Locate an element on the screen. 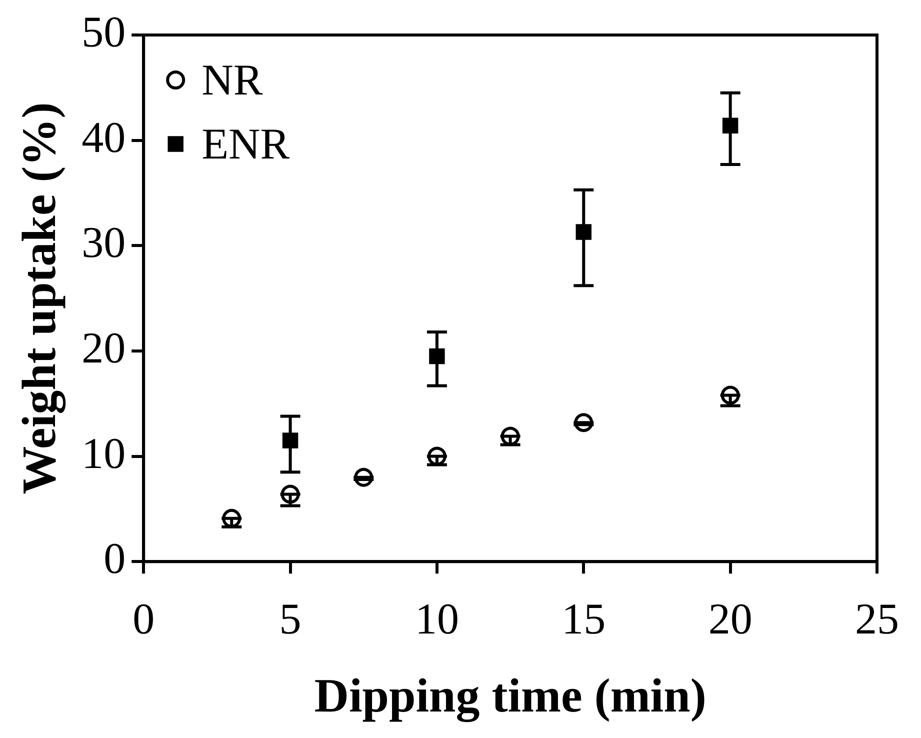 The image size is (921, 738). x-axis-title: Dipping time (min) is located at coordinates (510, 696).